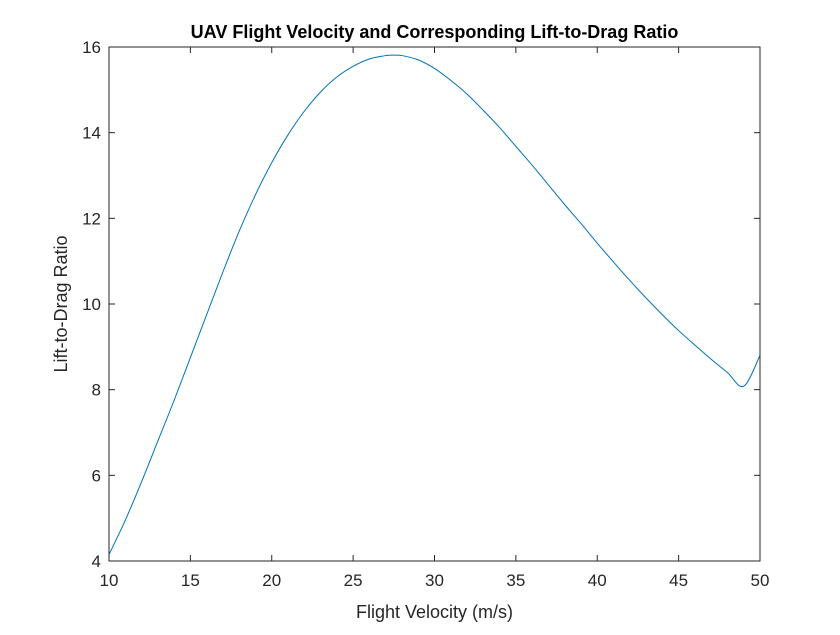 Image resolution: width=840 pixels, height=635 pixels. I want to click on x-tick-label: 20, so click(271, 580).